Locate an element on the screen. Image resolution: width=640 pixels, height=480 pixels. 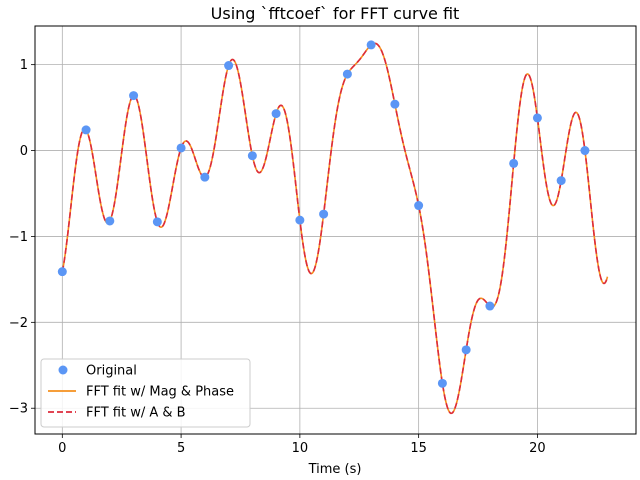
x-tick-label: 5 is located at coordinates (181, 448).